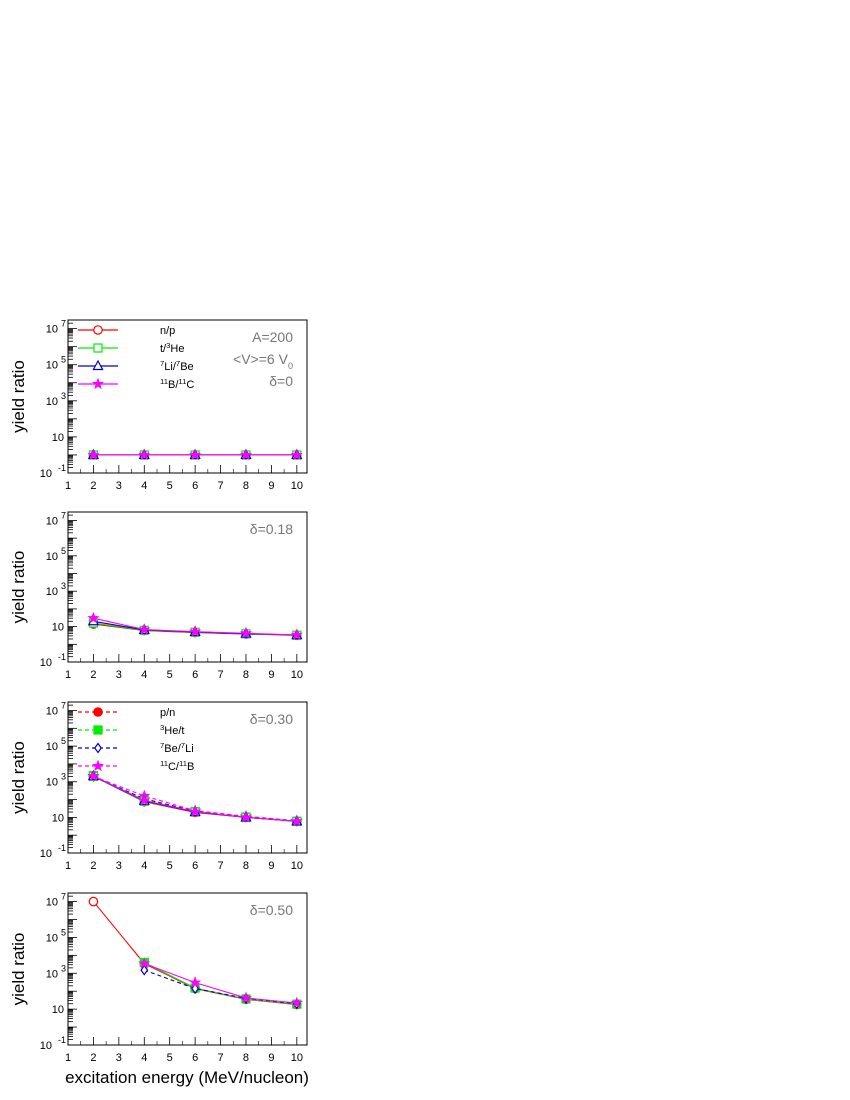 The height and width of the screenshot is (1100, 850). I want to click on annotation: δ=0.18, so click(271, 529).